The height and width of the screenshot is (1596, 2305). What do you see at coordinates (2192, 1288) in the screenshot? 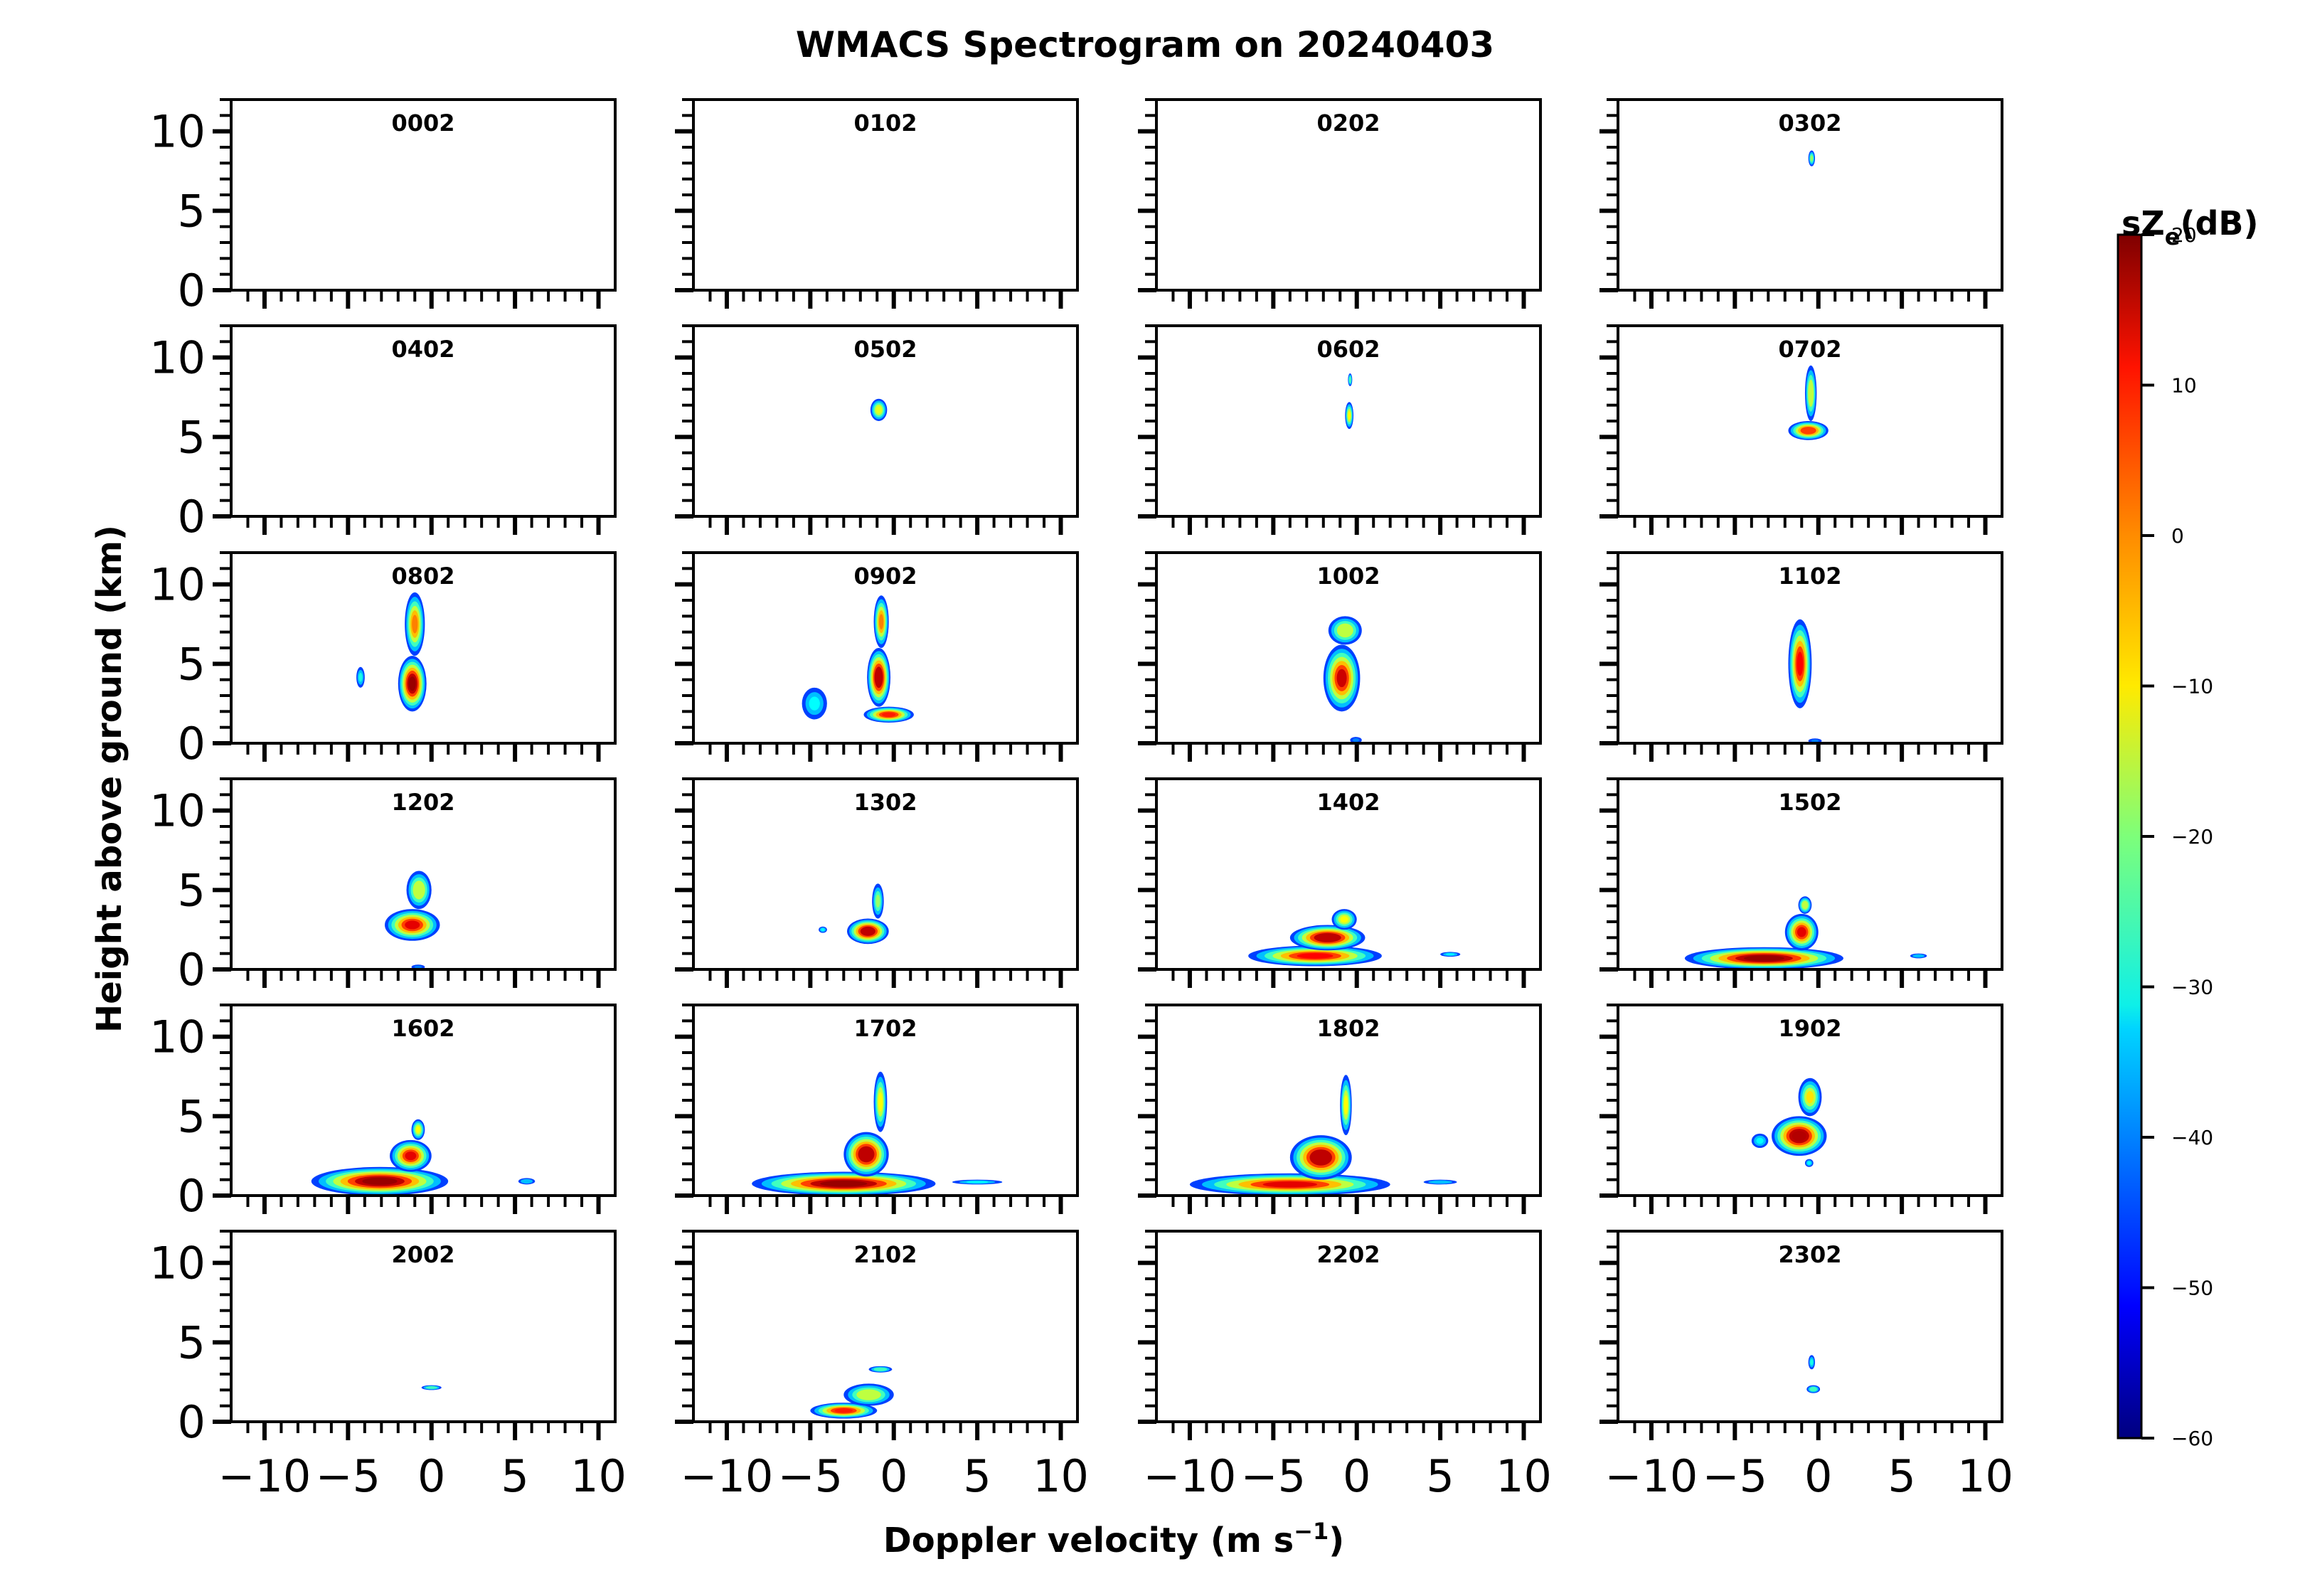
I see `colorbar-tick-label: −50` at bounding box center [2192, 1288].